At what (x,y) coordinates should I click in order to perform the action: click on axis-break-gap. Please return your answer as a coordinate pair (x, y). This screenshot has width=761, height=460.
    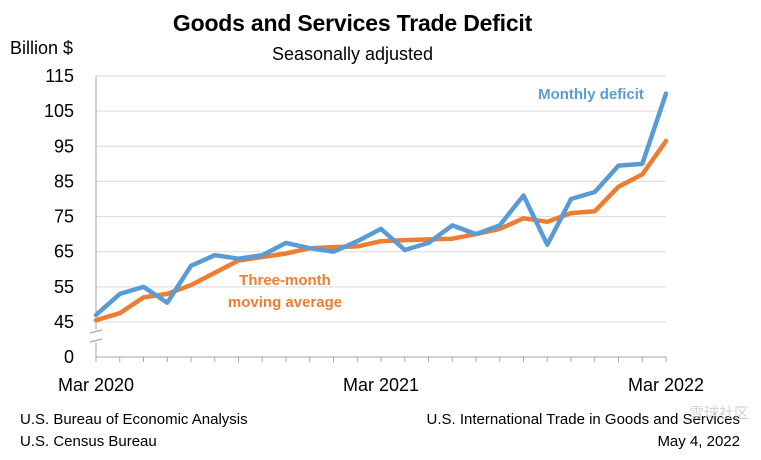
    Looking at the image, I should click on (96, 336).